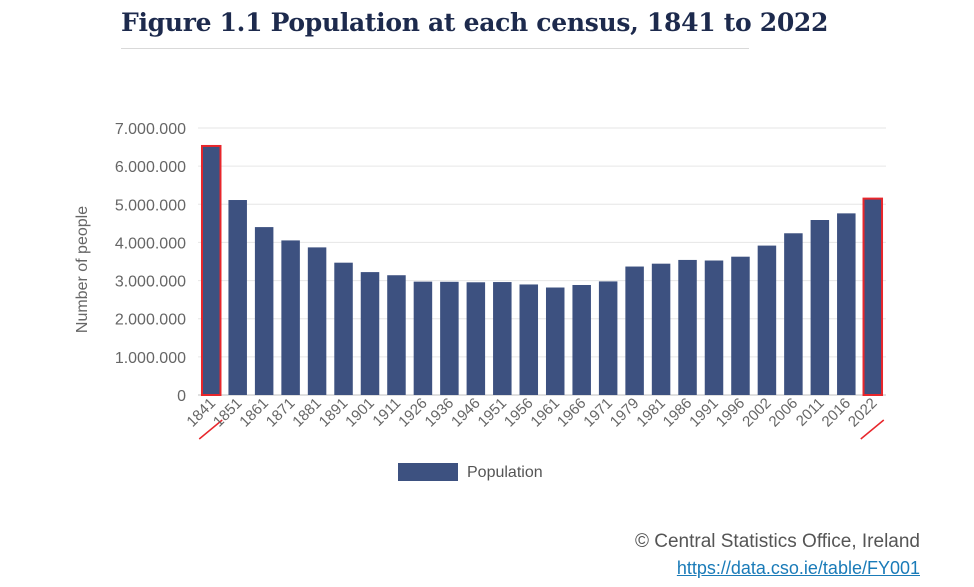 The image size is (974, 587). I want to click on x-tick-label: 2011, so click(810, 412).